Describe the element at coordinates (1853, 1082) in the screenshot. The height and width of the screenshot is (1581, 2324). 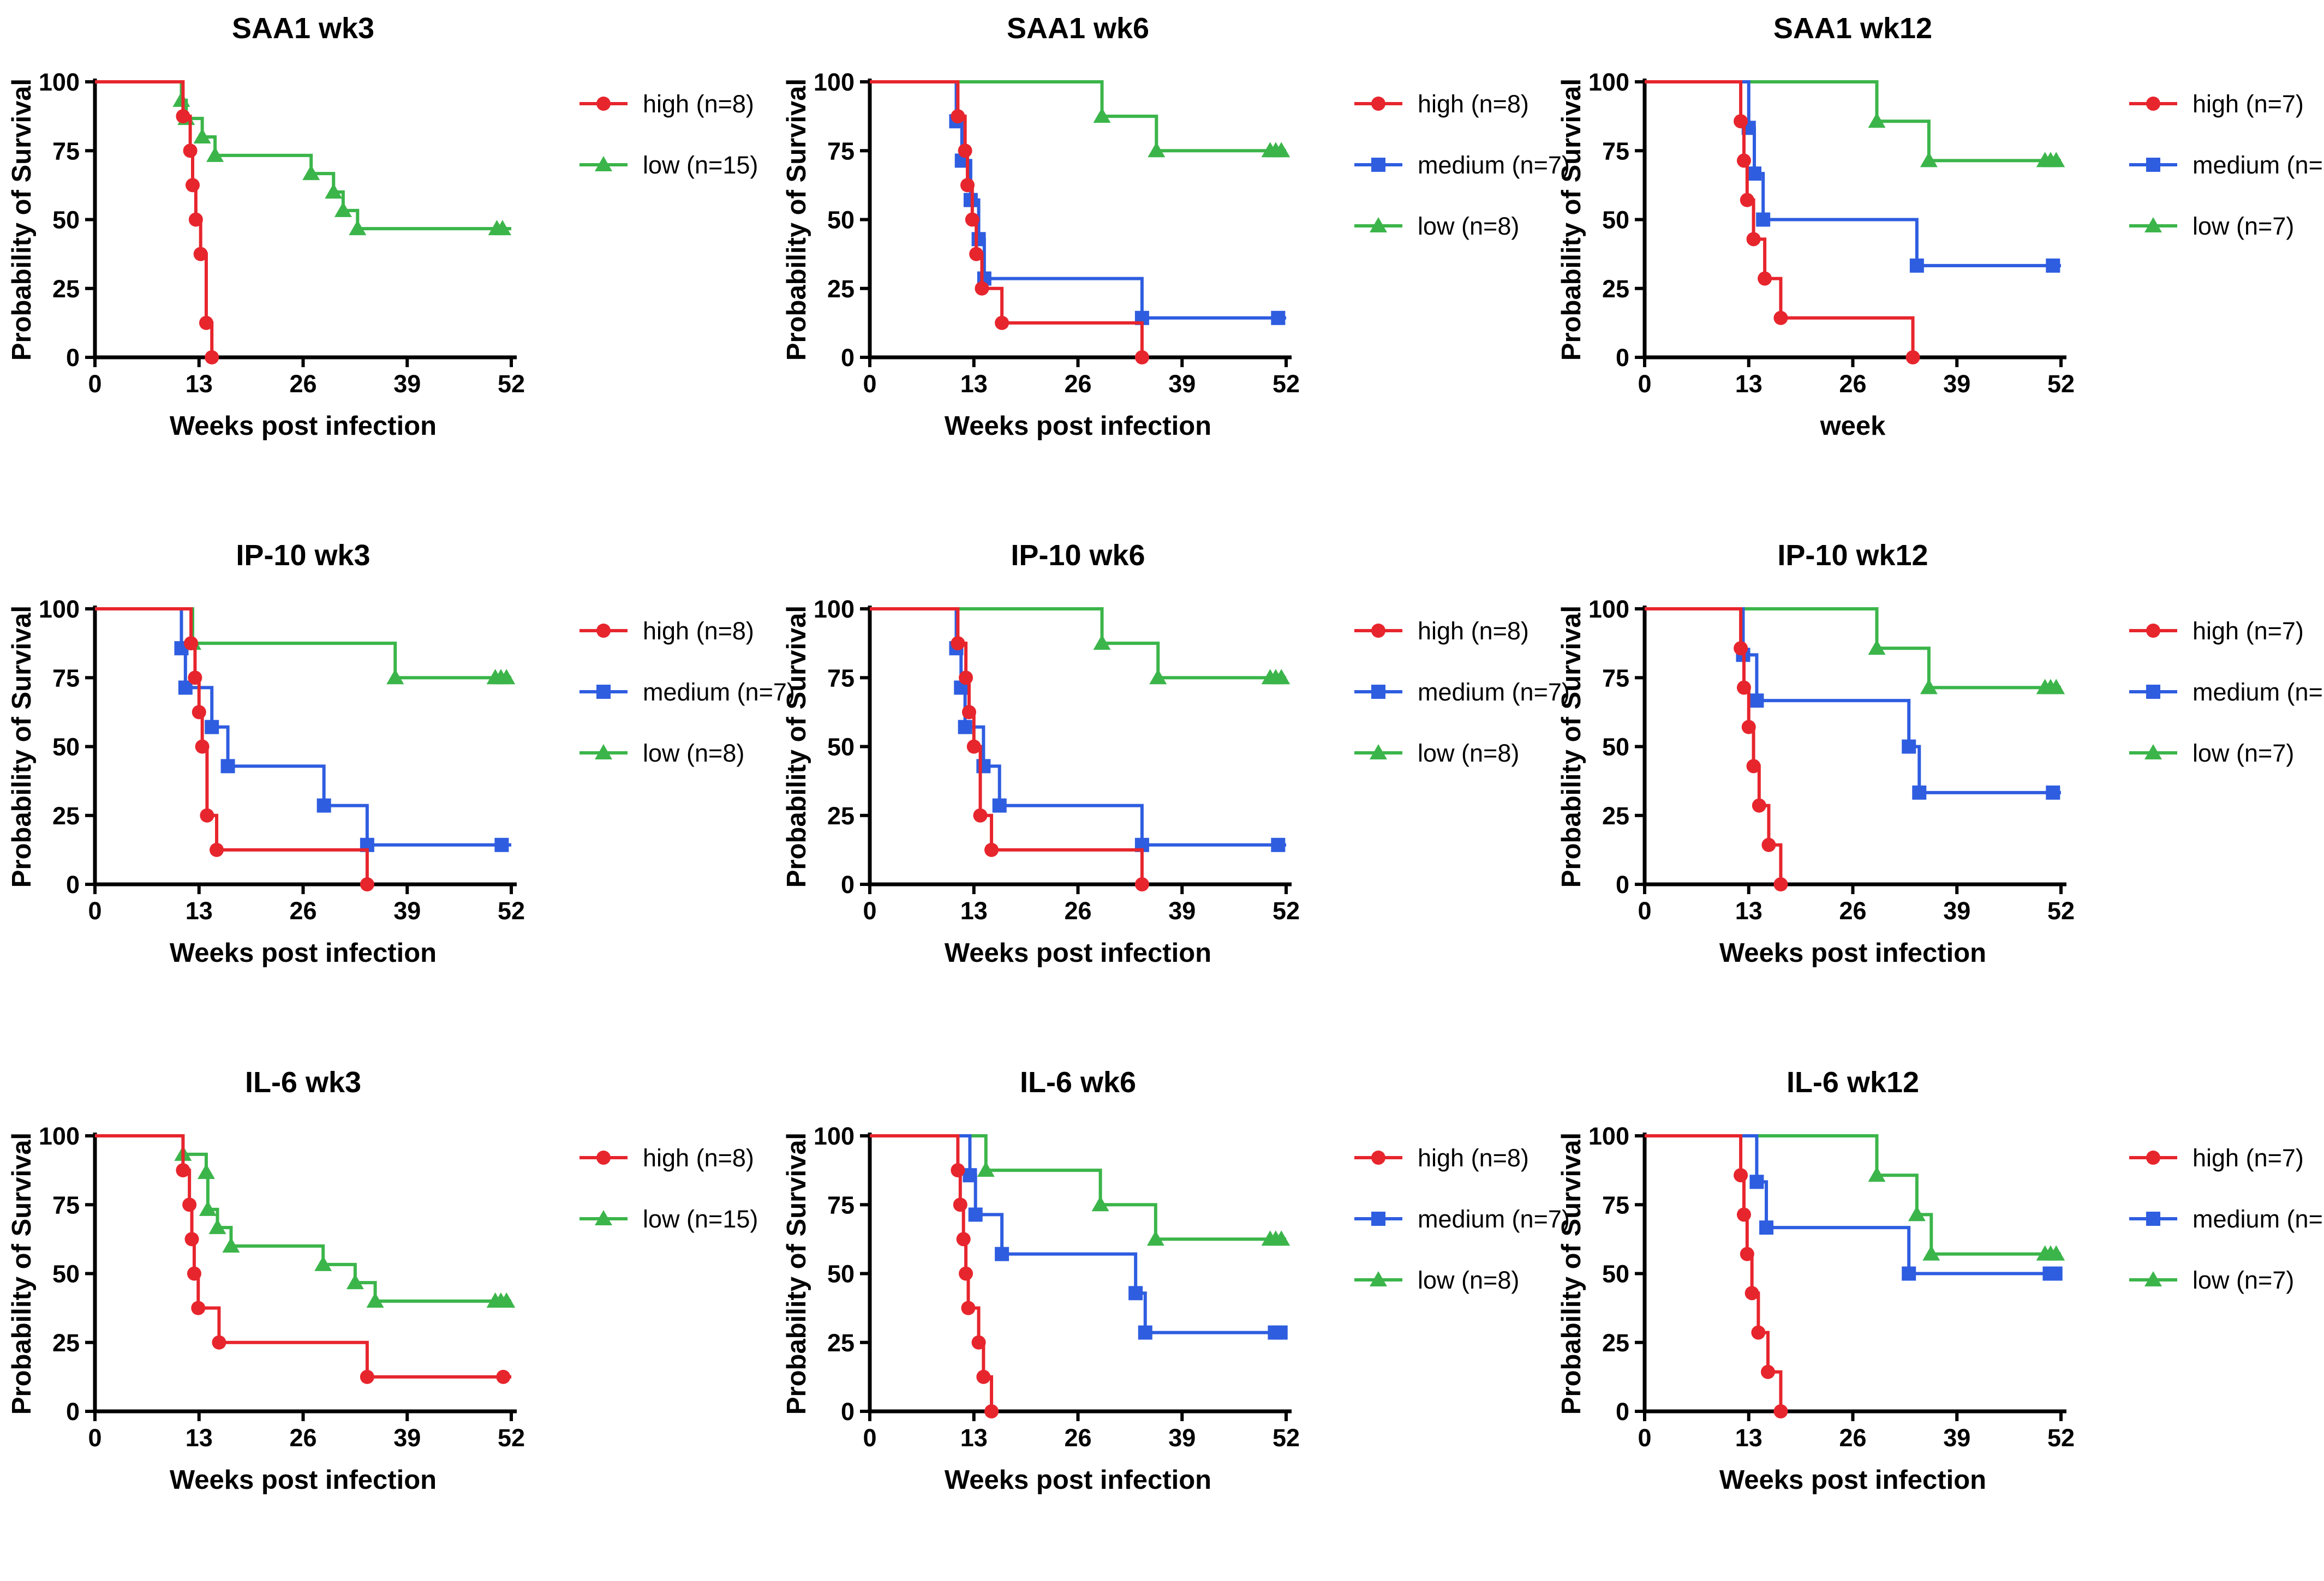
I see `panel-title: IL-6 wk12` at that location.